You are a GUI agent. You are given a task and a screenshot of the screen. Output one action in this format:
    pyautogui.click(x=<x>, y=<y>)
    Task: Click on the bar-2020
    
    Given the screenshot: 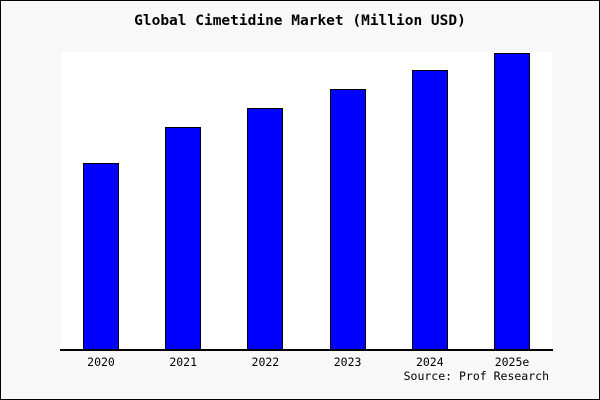 What is the action you would take?
    pyautogui.click(x=101, y=256)
    